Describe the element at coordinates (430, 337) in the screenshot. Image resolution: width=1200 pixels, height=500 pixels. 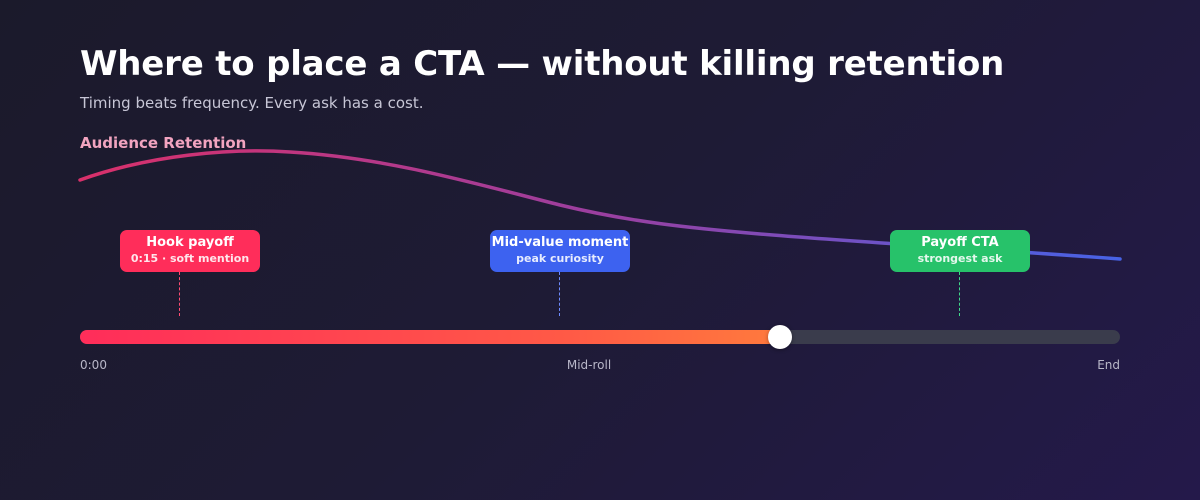
I see `timeline-progress-fill` at that location.